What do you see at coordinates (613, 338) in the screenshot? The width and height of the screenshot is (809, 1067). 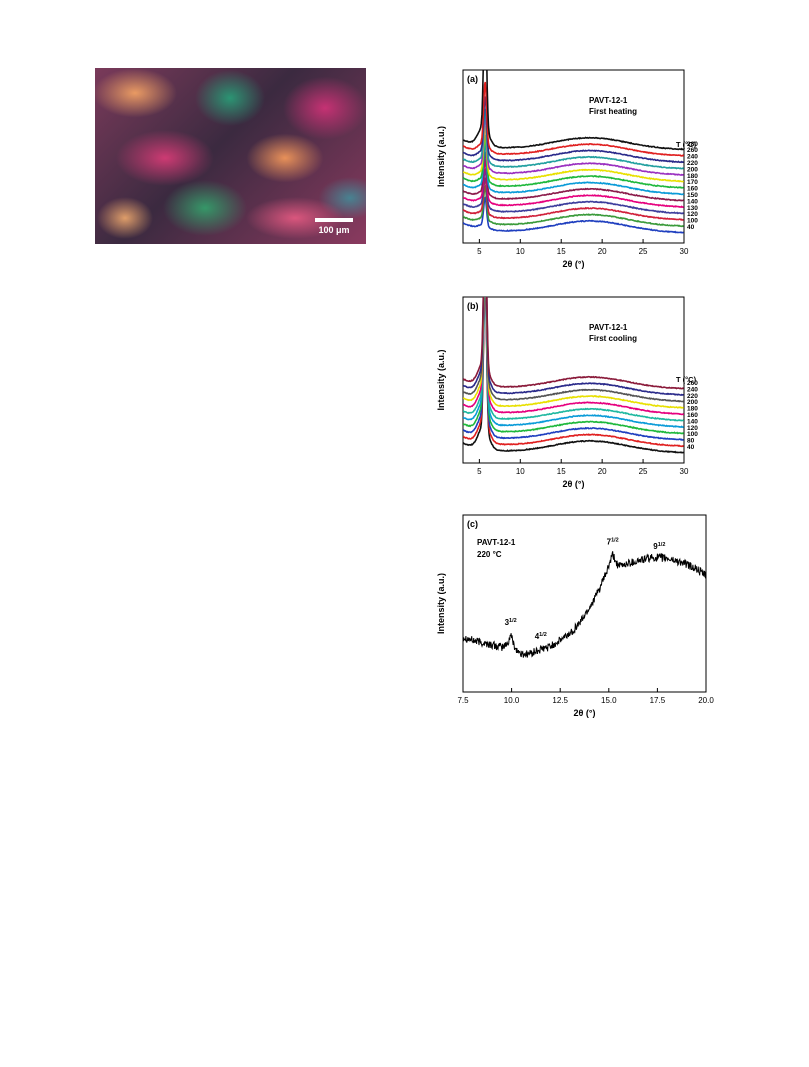 I see `condition-label: First cooling` at bounding box center [613, 338].